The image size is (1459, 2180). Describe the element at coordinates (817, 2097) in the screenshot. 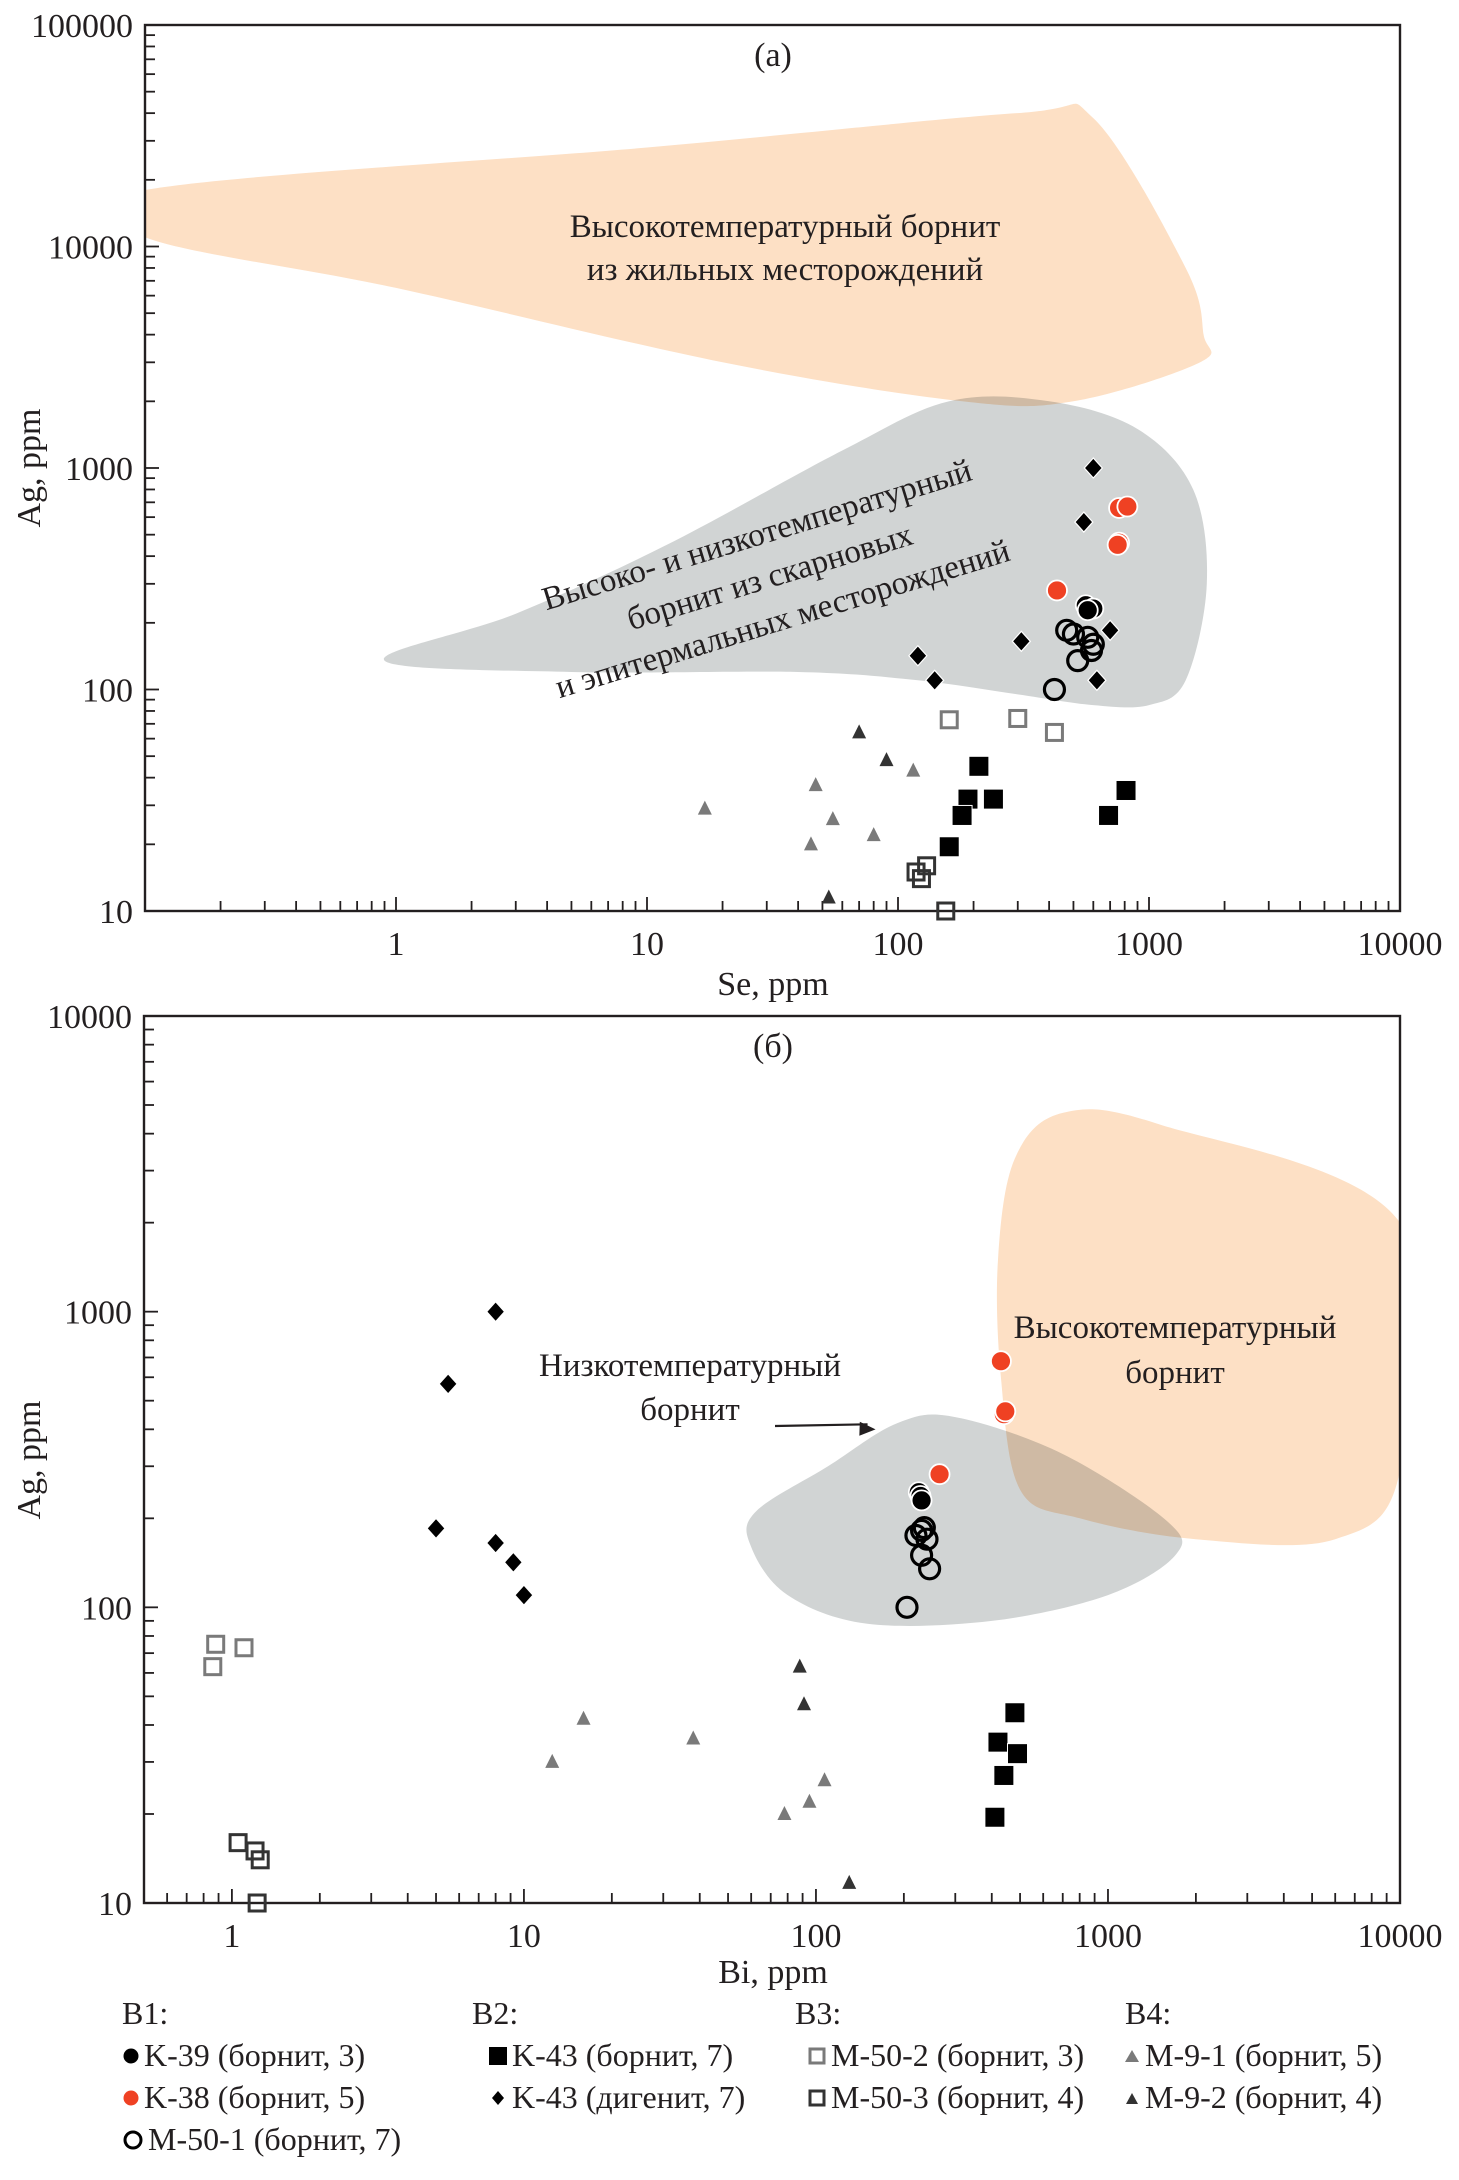

I see `dark-open-square-marker-icon` at that location.